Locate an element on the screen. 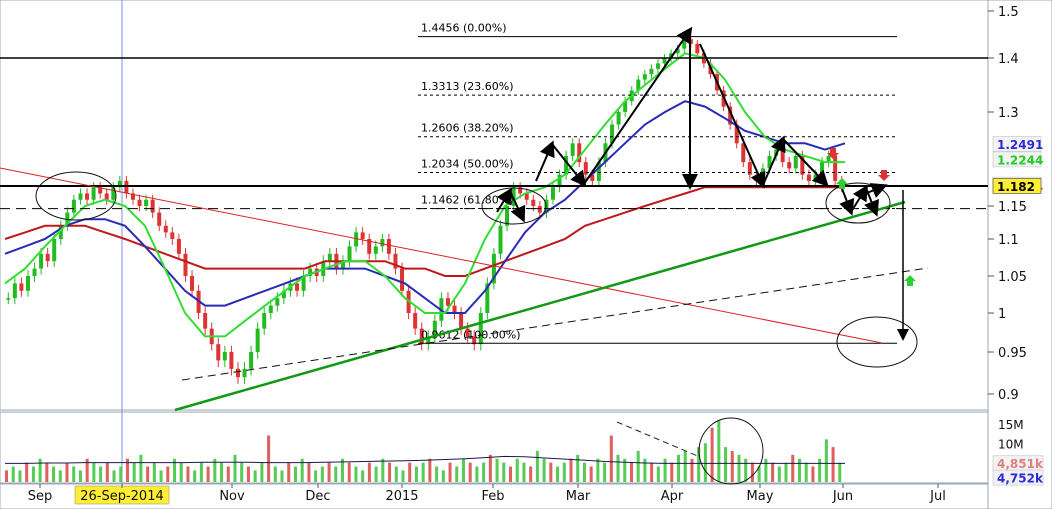 The height and width of the screenshot is (509, 1052). fib-level-label: 0.9612 (100.00%) is located at coordinates (471, 334).